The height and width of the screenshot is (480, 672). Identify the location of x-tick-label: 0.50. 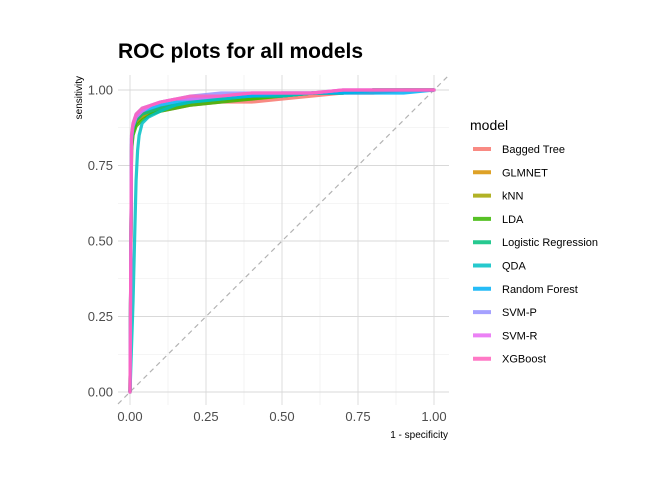
(281, 416).